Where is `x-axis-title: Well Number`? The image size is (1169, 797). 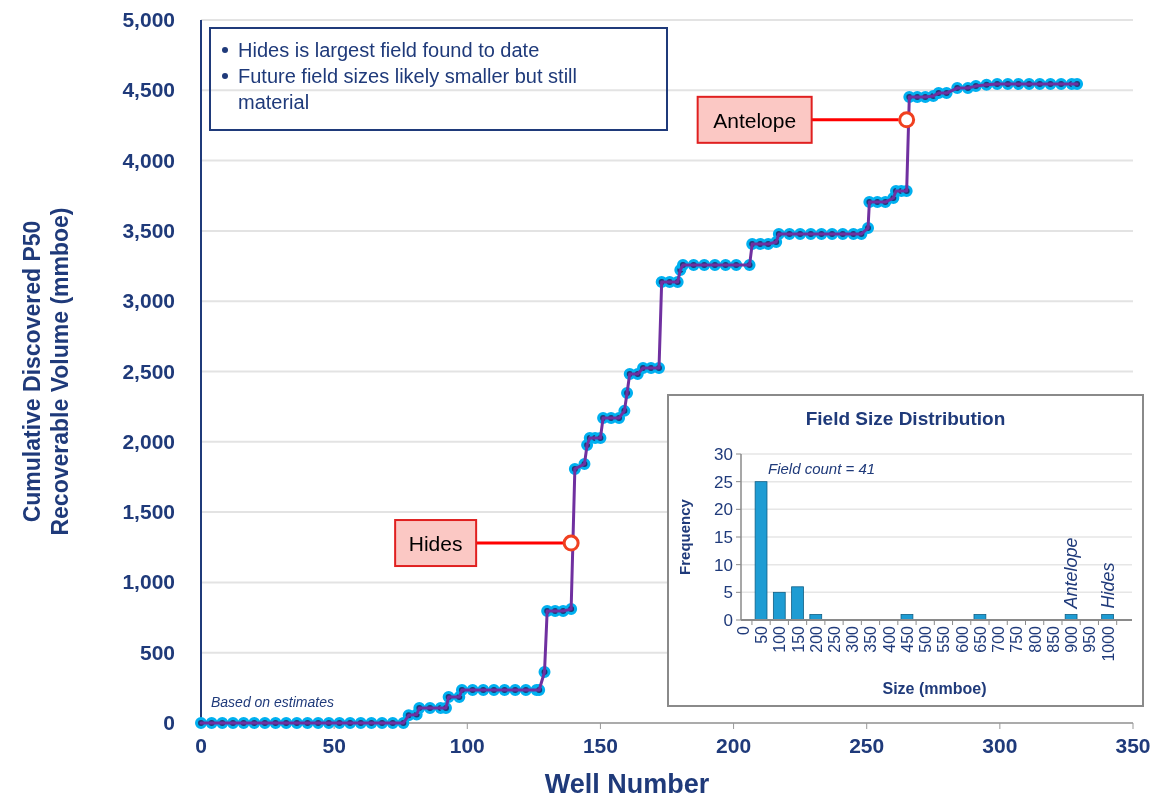 x-axis-title: Well Number is located at coordinates (627, 783).